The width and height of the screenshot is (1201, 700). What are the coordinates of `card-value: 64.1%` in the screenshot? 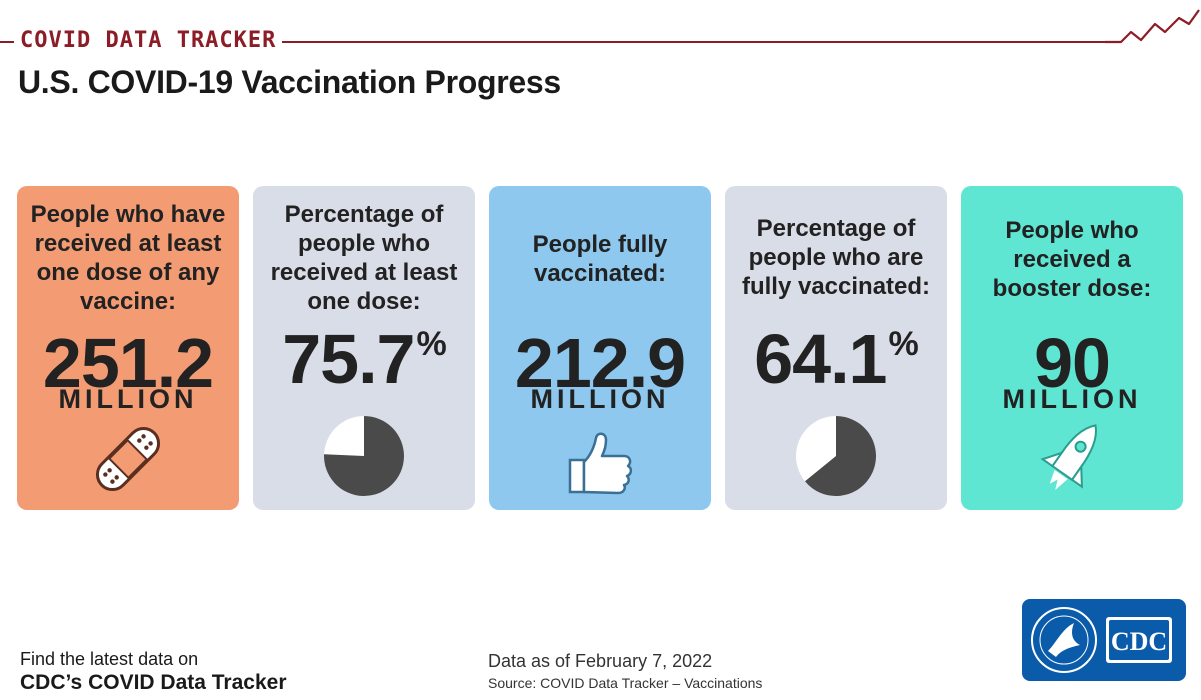 It's located at (836, 359).